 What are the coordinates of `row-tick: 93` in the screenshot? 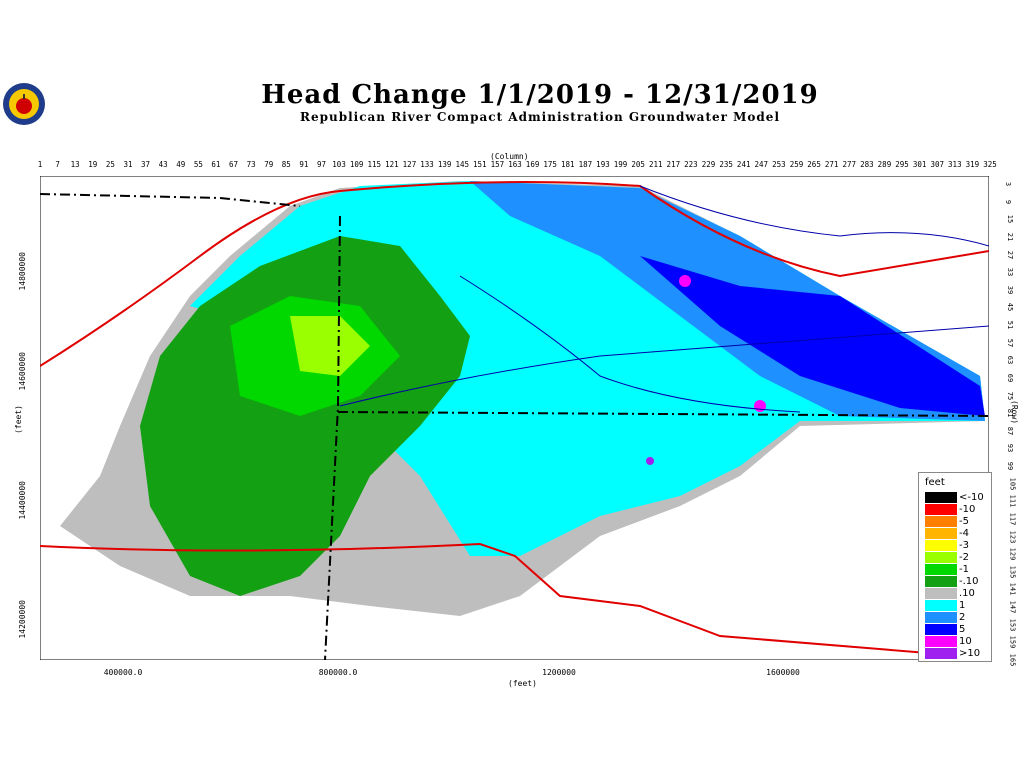 It's located at (1010, 448).